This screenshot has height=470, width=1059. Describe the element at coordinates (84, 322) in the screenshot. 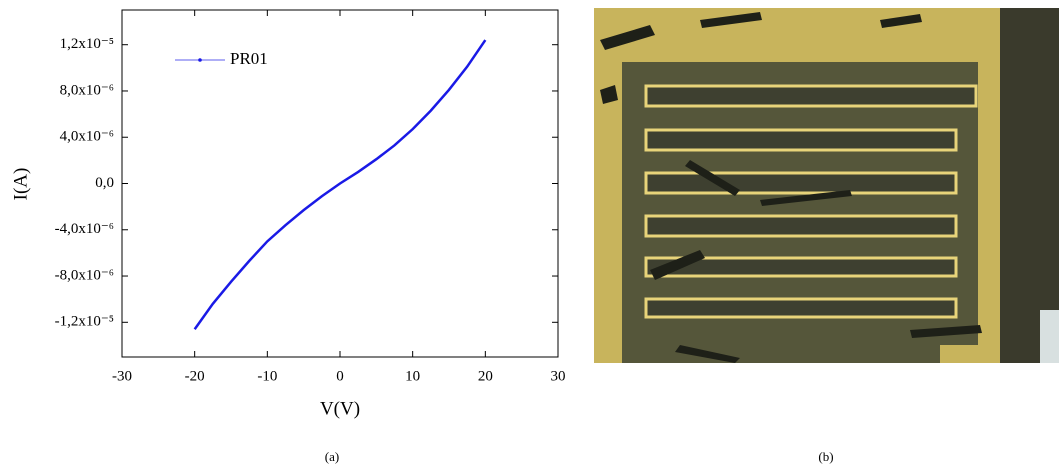

I see `y-tick-label: -1,2x10⁻⁵` at that location.